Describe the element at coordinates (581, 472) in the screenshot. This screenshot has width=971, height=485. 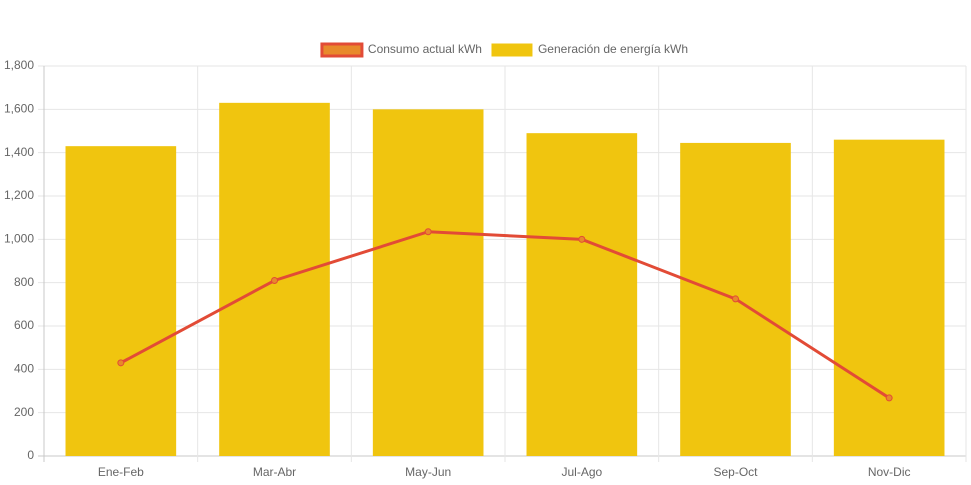
I see `x-tick-label: Jul-Ago` at that location.